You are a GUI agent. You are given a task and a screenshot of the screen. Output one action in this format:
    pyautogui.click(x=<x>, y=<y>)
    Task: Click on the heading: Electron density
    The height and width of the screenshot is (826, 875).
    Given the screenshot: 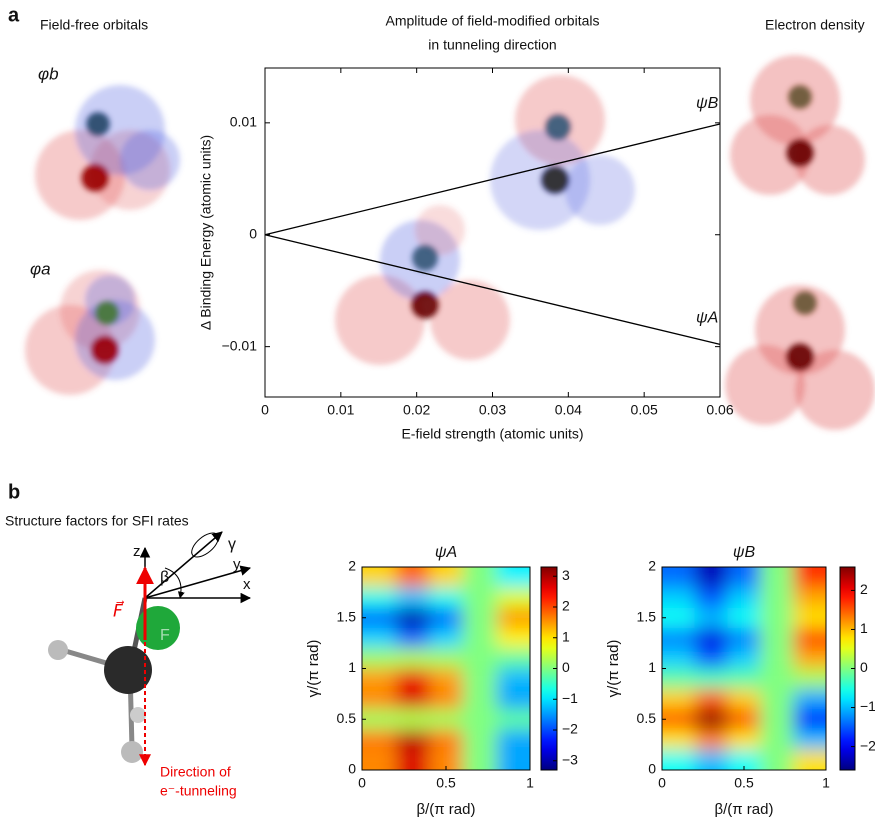 What is the action you would take?
    pyautogui.click(x=815, y=25)
    